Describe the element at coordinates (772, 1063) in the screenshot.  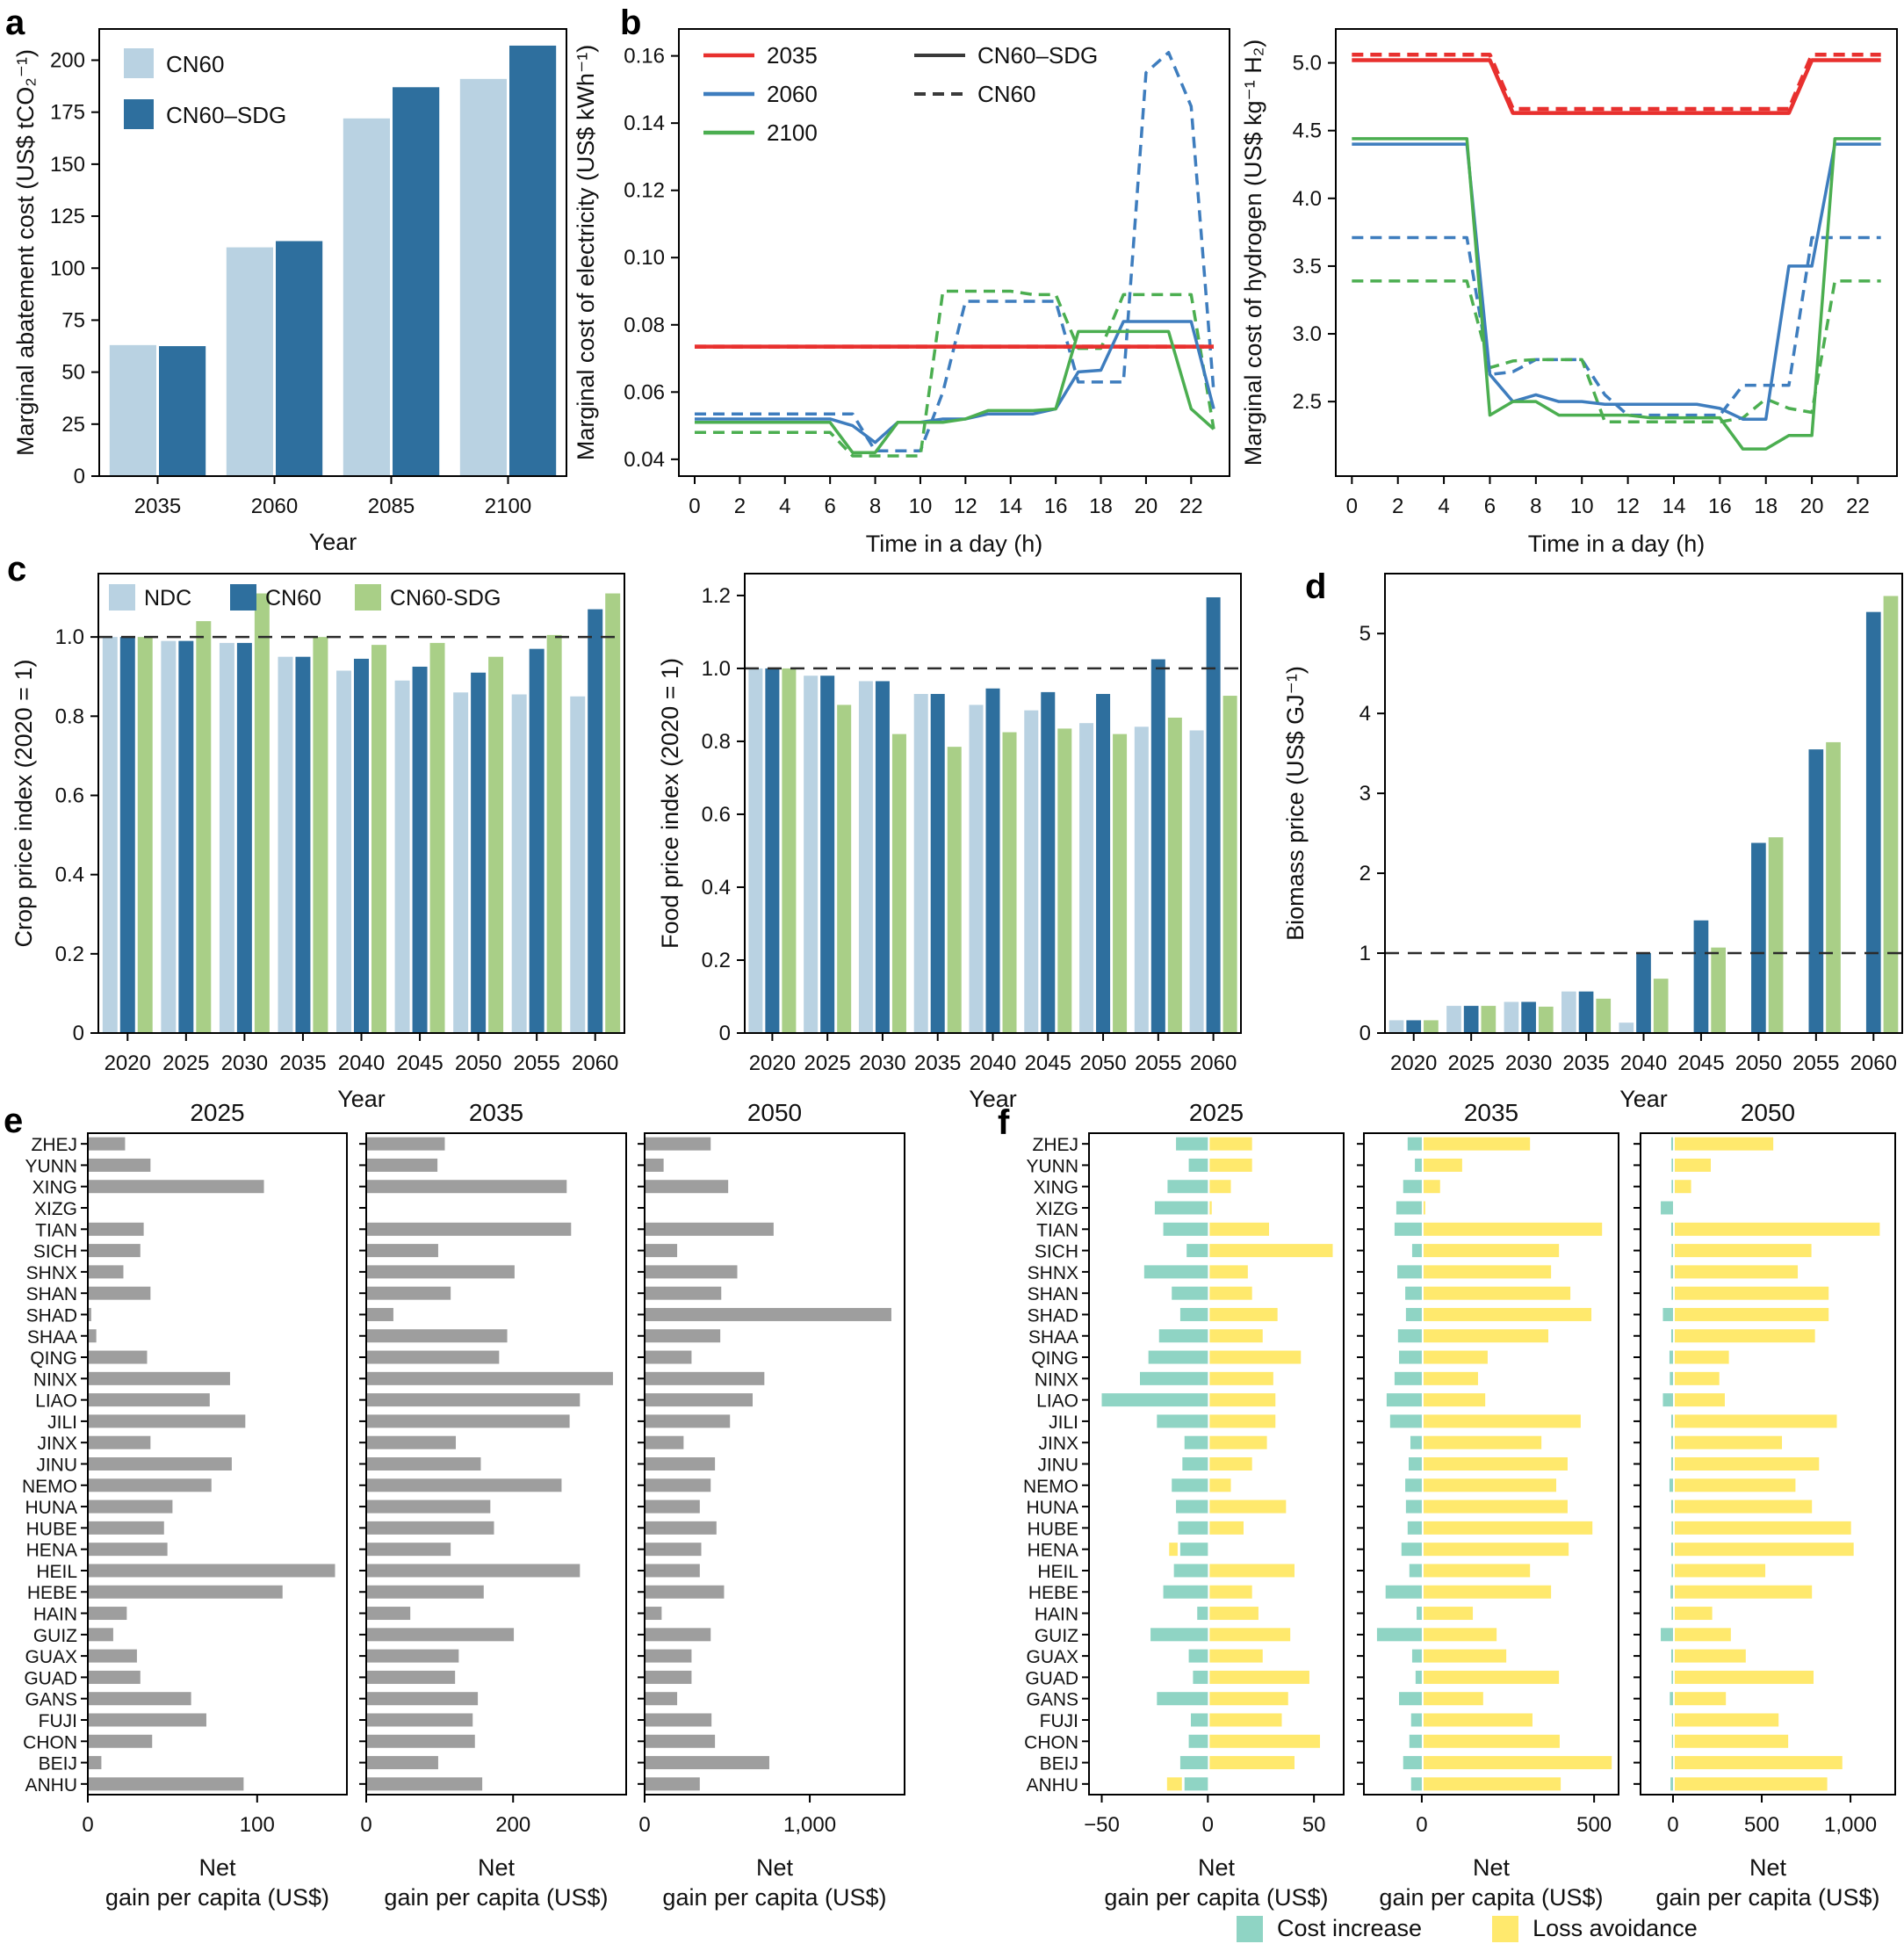
I see `svg-text: 2020` at that location.